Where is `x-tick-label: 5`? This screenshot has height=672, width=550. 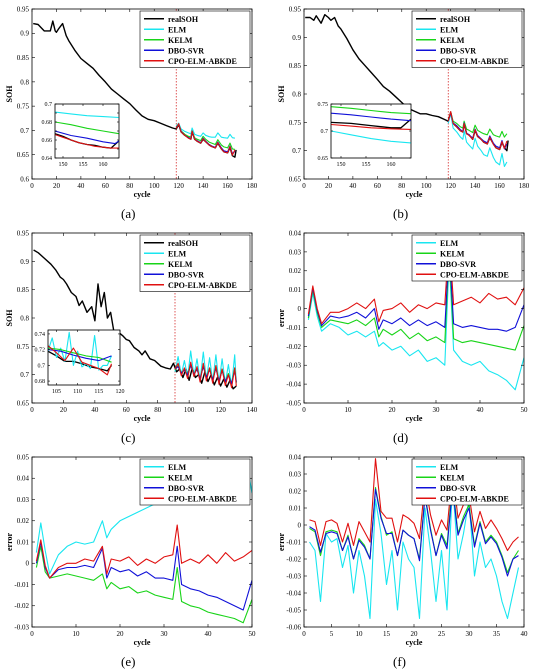
x-tick-label: 5 is located at coordinates (332, 634).